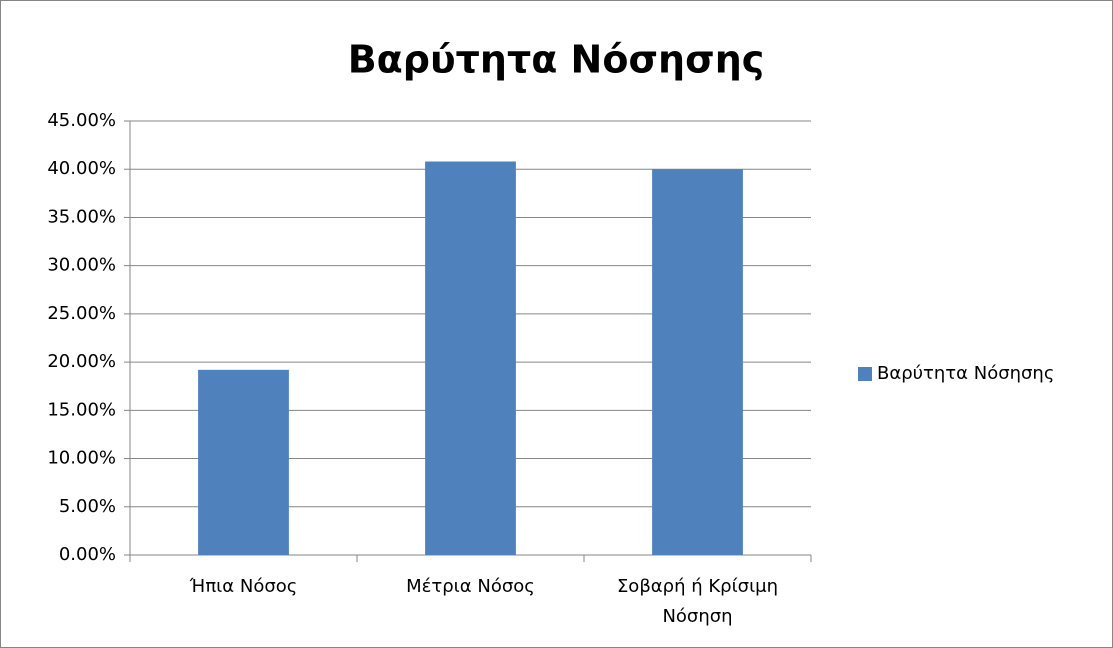 The height and width of the screenshot is (648, 1113). I want to click on x-tick-label: Μέτρια Νόσος, so click(470, 586).